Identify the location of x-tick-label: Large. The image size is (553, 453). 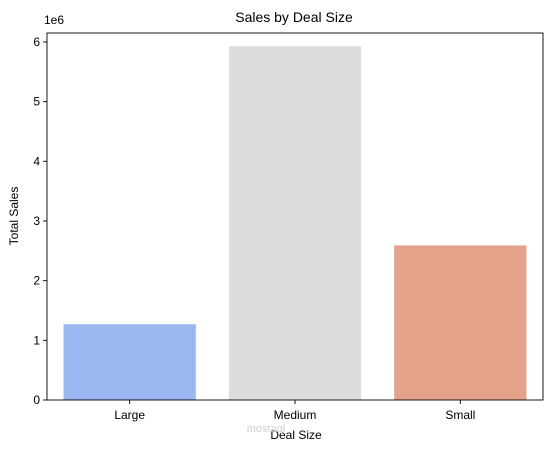
(129, 415).